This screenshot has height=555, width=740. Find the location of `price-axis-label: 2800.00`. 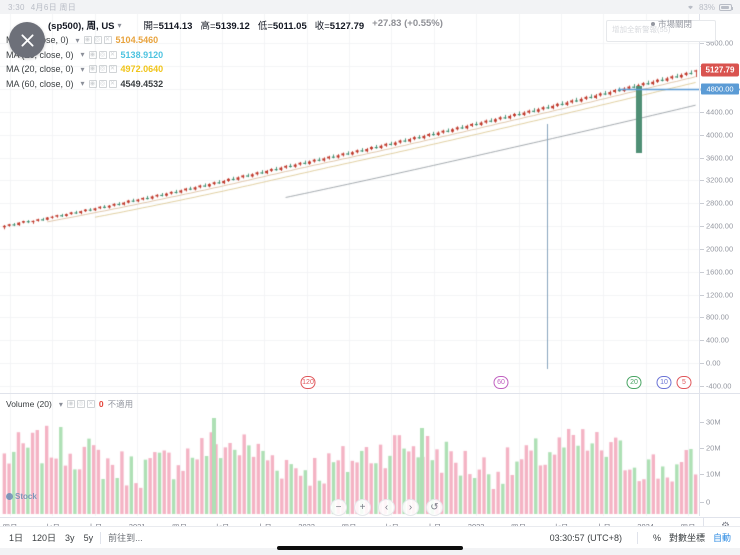

price-axis-label: 2800.00 is located at coordinates (720, 203).